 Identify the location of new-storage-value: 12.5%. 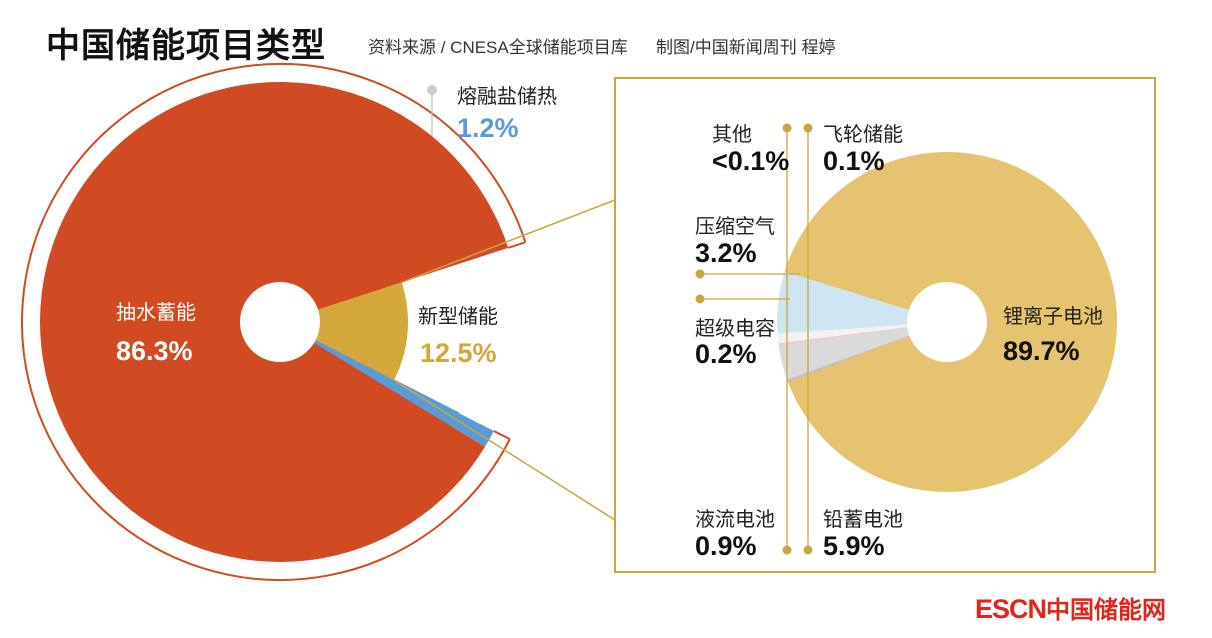
(458, 353).